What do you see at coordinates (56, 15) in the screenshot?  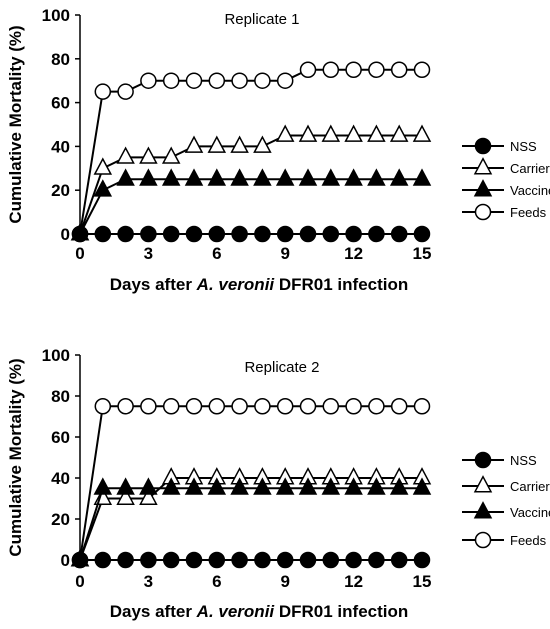 I see `y-tick-label: 100` at bounding box center [56, 15].